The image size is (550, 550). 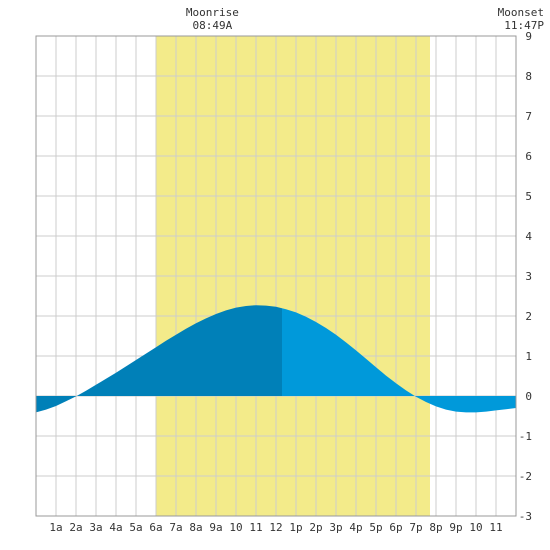 I want to click on y-tick-label: 8, so click(x=528, y=76).